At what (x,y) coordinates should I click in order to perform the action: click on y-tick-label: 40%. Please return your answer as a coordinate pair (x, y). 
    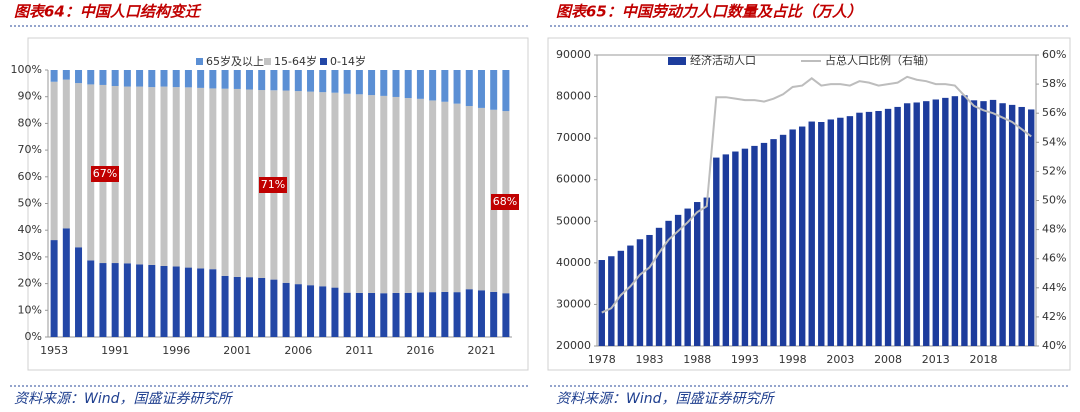
    Looking at the image, I should click on (30, 229).